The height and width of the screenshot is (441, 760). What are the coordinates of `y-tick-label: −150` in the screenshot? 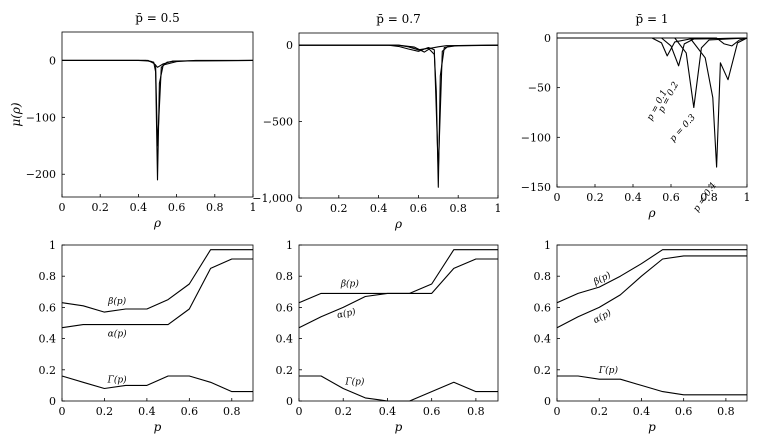 It's located at (536, 187).